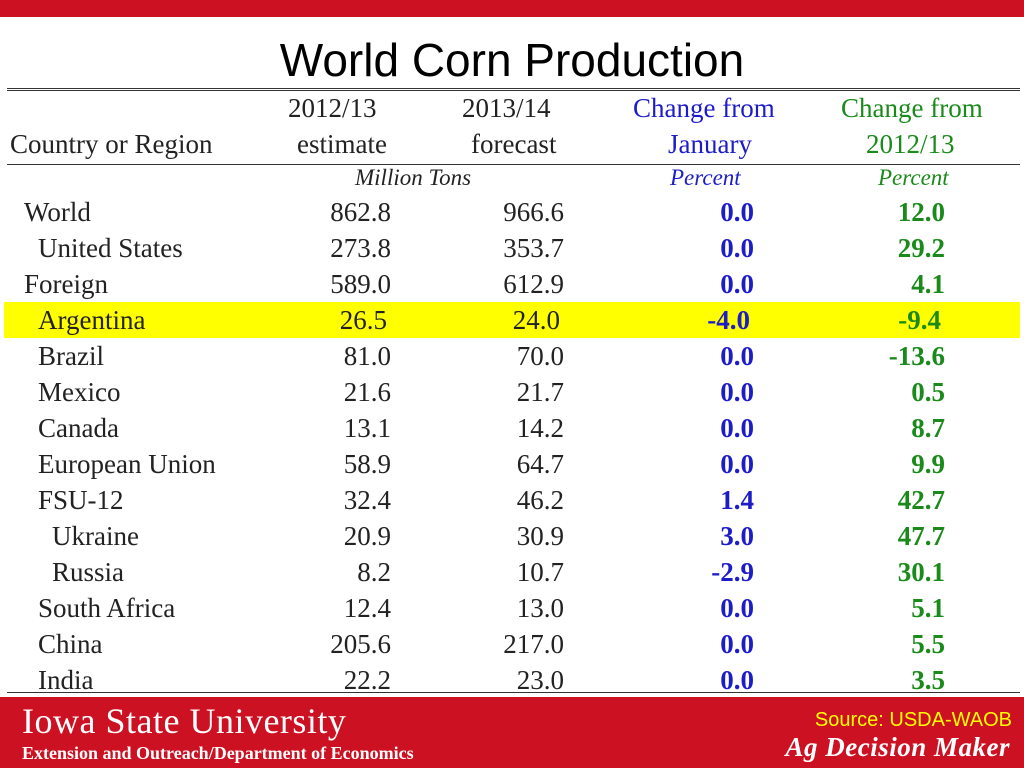 The height and width of the screenshot is (768, 1024). What do you see at coordinates (921, 536) in the screenshot?
I see `row-change-prior-year: 47.7` at bounding box center [921, 536].